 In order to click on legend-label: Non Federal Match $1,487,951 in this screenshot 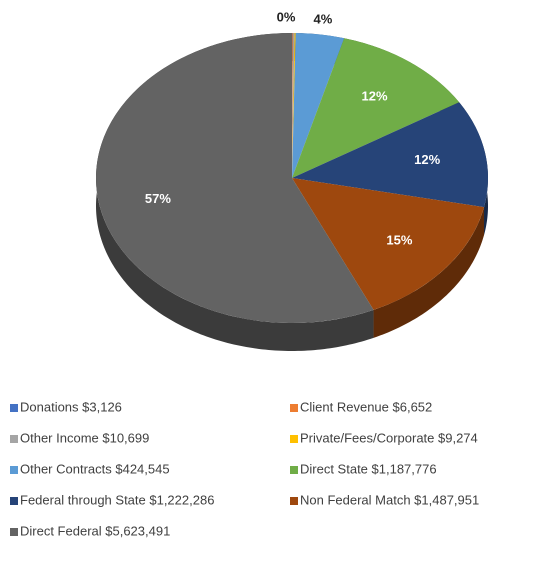, I will do `click(389, 499)`.